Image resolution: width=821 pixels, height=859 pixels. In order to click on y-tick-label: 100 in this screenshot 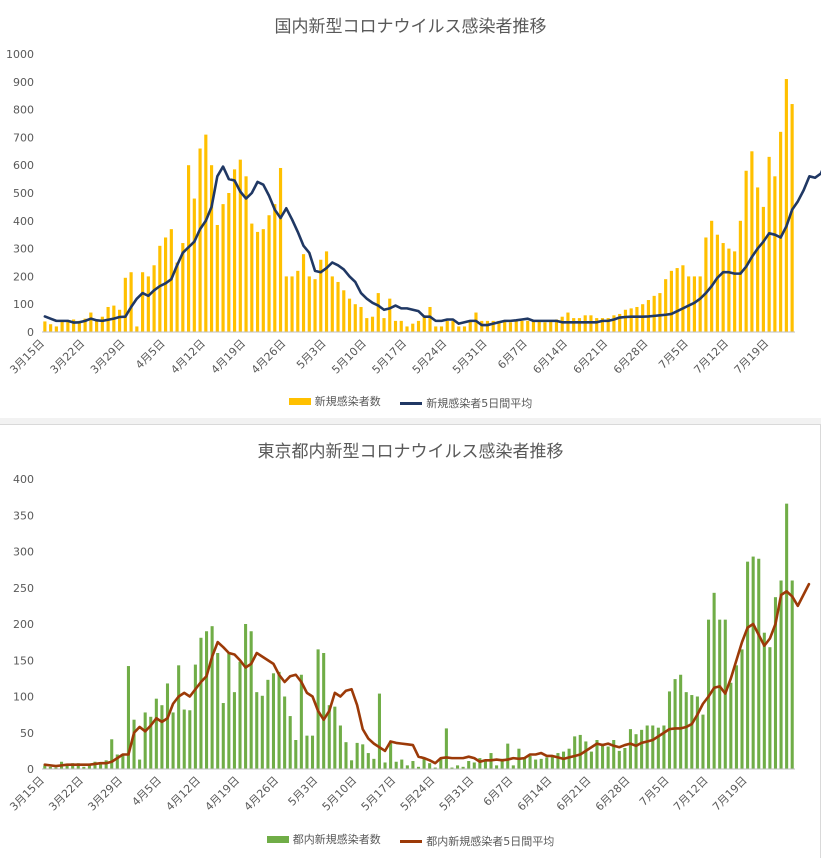, I will do `click(23, 304)`.